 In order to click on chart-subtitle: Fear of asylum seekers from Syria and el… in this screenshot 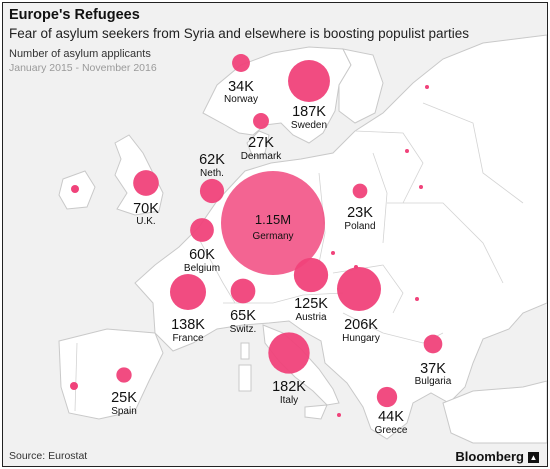, I will do `click(239, 33)`.